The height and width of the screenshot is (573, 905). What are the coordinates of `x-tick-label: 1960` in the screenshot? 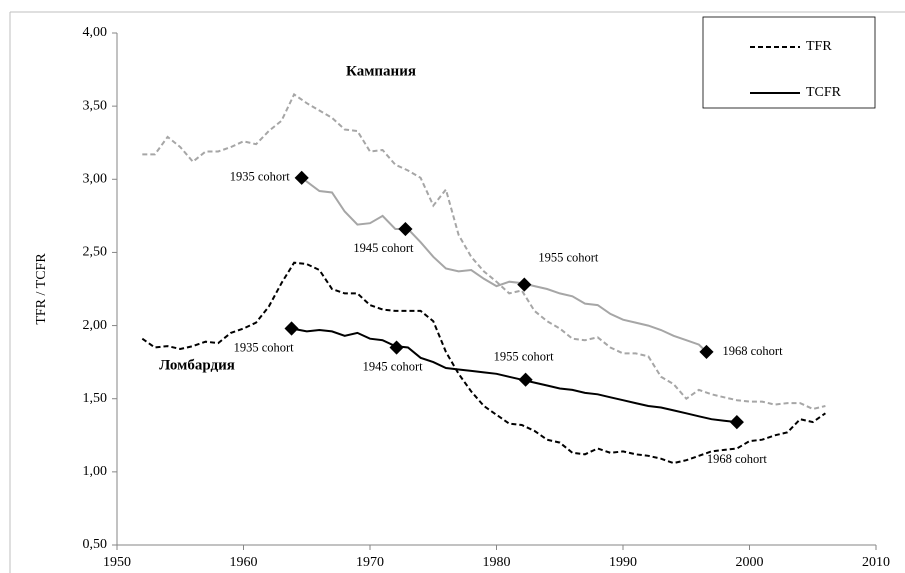 It's located at (244, 562).